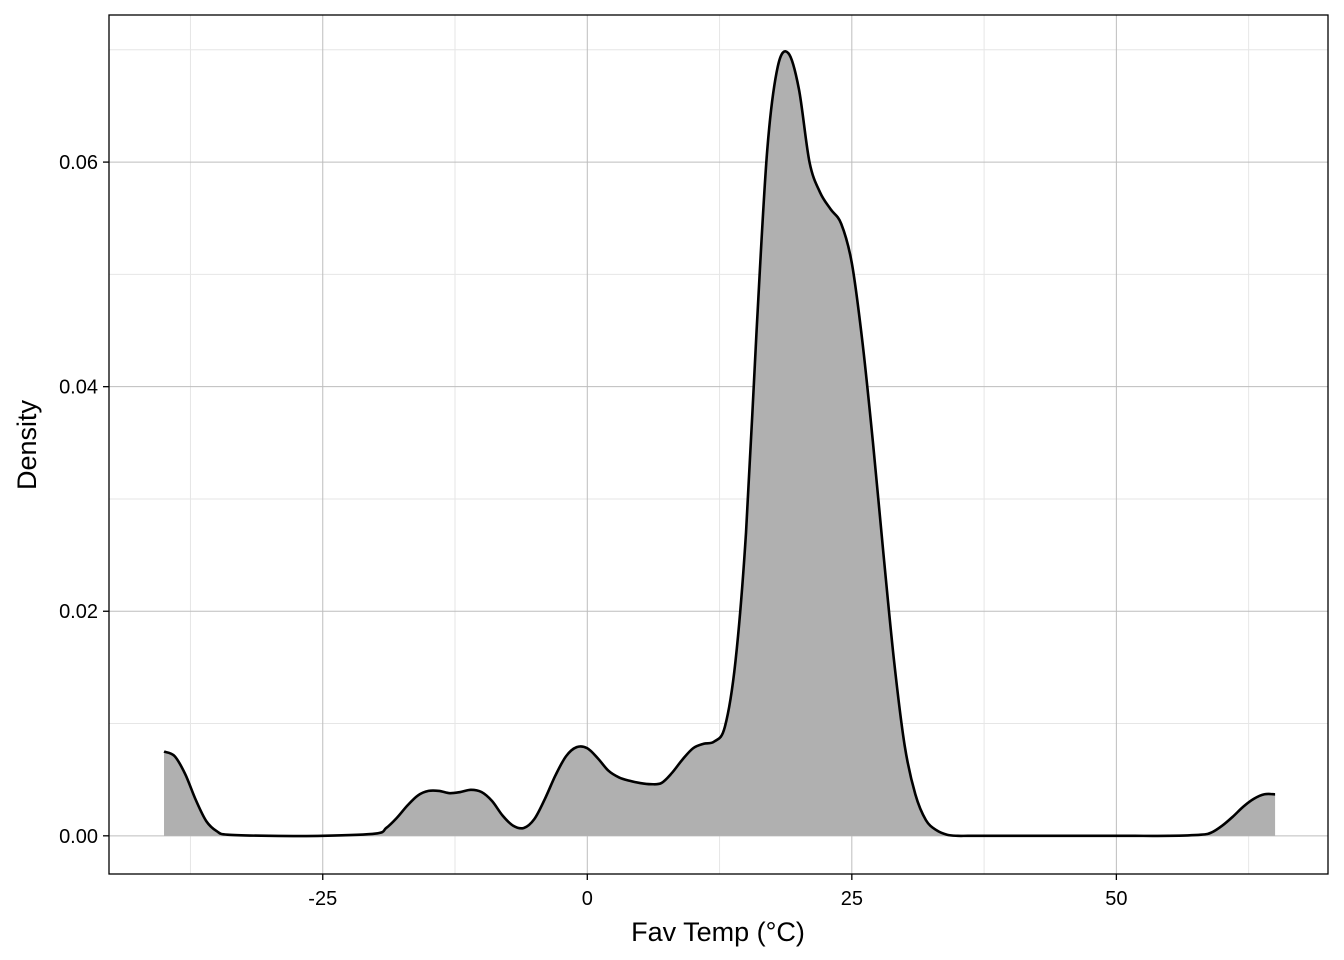  What do you see at coordinates (78, 612) in the screenshot?
I see `y-tick-label: 0.02` at bounding box center [78, 612].